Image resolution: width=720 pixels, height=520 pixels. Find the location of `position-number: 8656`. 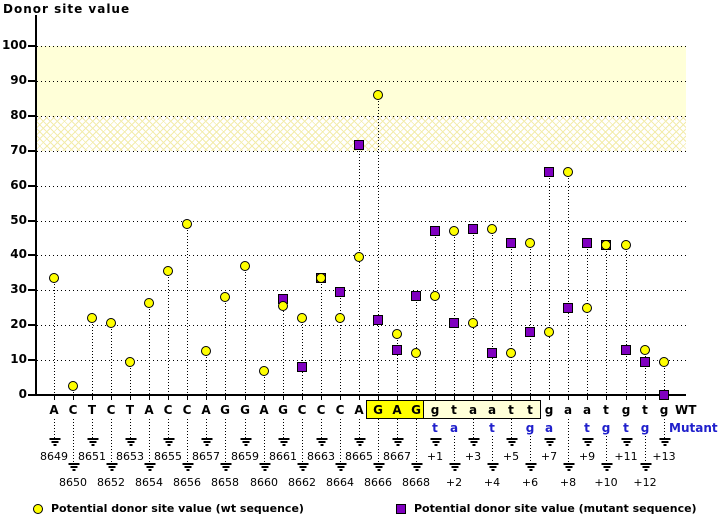

position-number: 8656 is located at coordinates (187, 482).